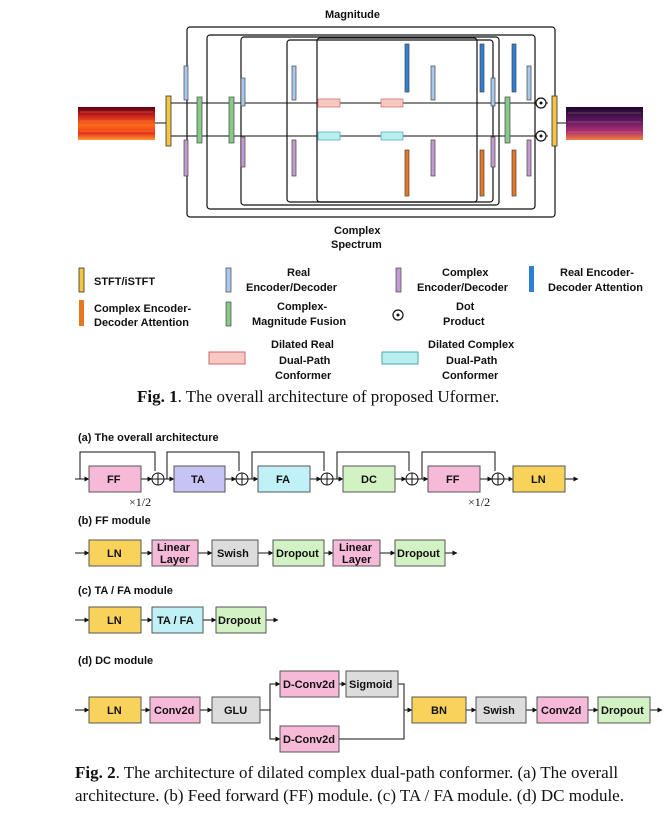 This screenshot has width=665, height=833. What do you see at coordinates (472, 361) in the screenshot?
I see `legend-dilated-complex-label-2: Dual-Path` at bounding box center [472, 361].